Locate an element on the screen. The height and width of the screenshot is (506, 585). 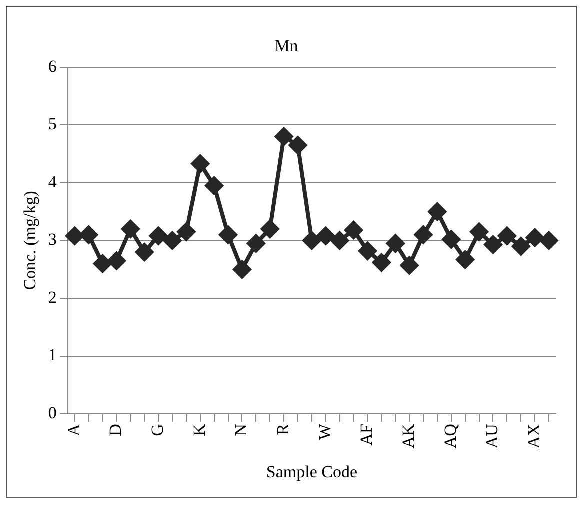
x-tick-label: AX is located at coordinates (534, 436).